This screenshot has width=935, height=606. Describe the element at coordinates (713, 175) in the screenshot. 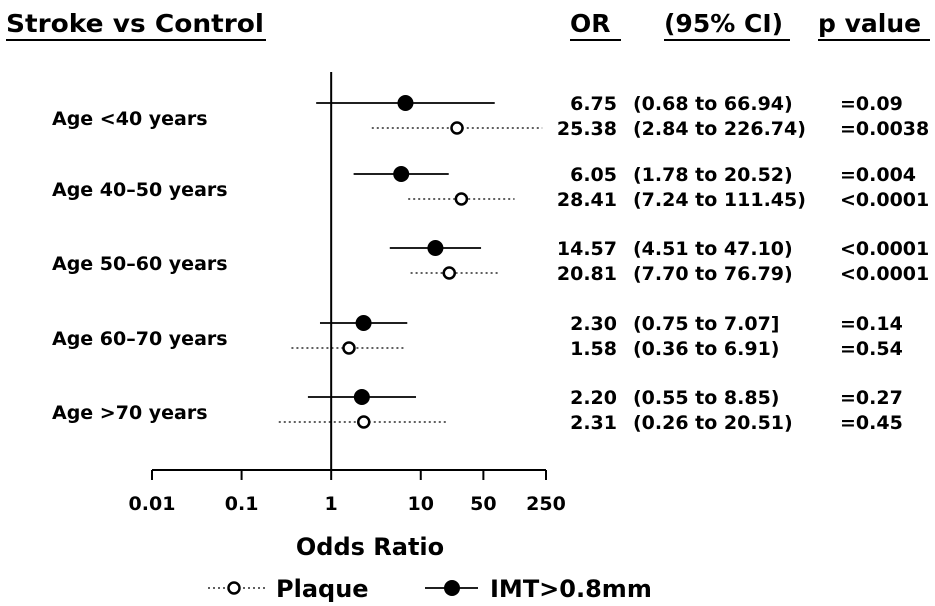

I see `ci-value: (1.78 to 20.52)` at that location.